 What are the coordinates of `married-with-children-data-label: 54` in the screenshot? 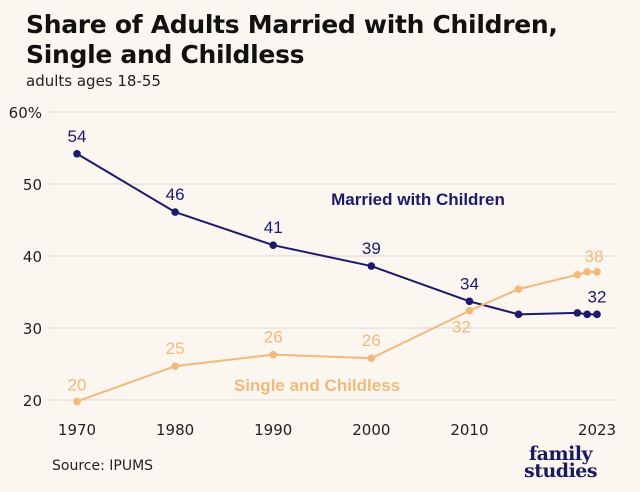 It's located at (77, 136).